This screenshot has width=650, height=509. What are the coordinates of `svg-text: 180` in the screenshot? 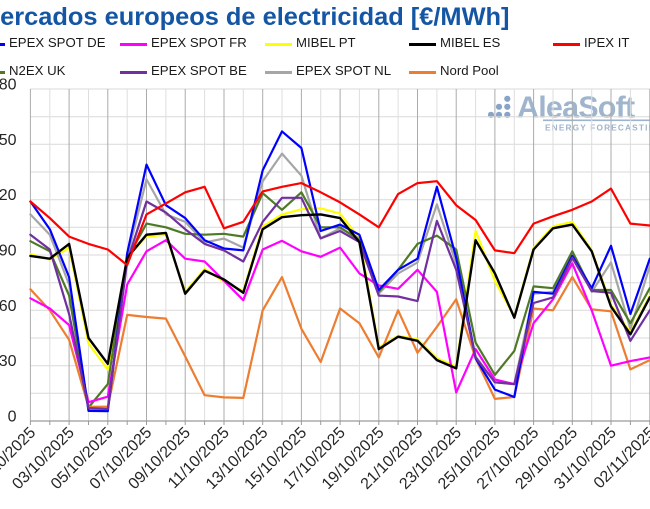 It's located at (8, 85).